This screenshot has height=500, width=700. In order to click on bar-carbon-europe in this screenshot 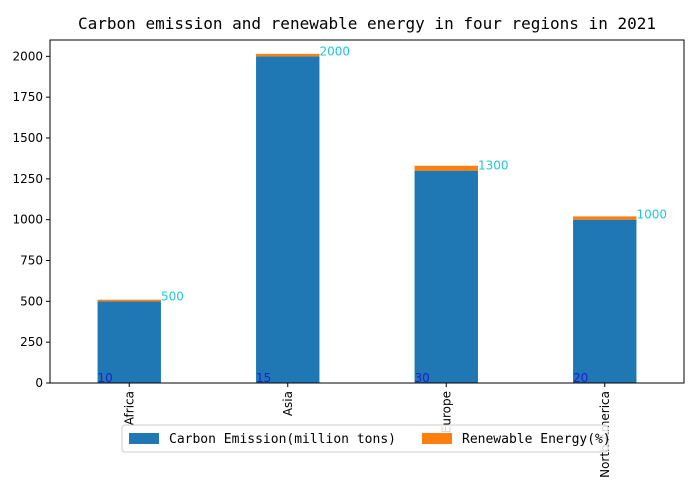, I will do `click(446, 276)`.